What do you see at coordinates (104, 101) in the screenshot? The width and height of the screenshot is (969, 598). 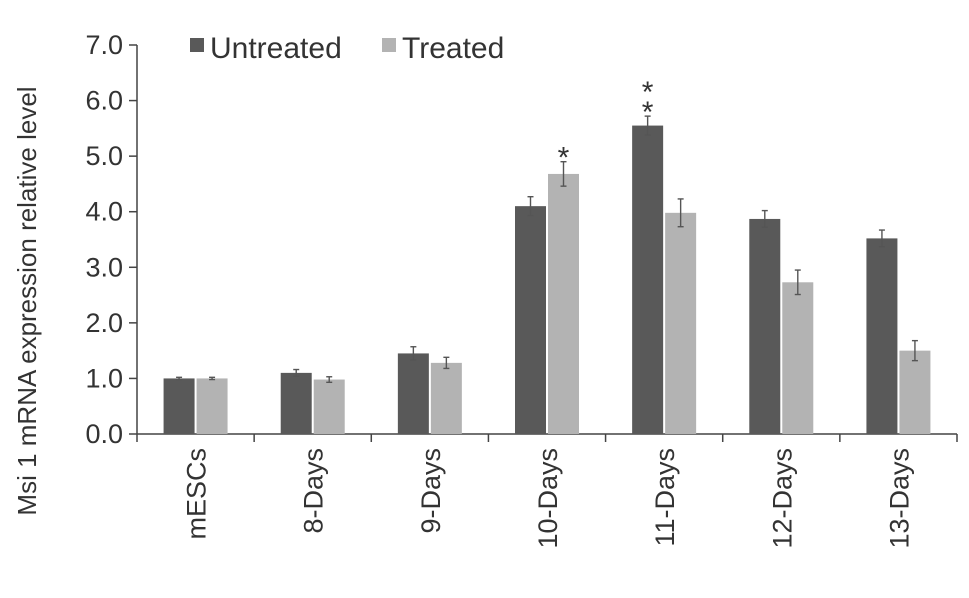 I see `y-tick-label: 6.0` at bounding box center [104, 101].